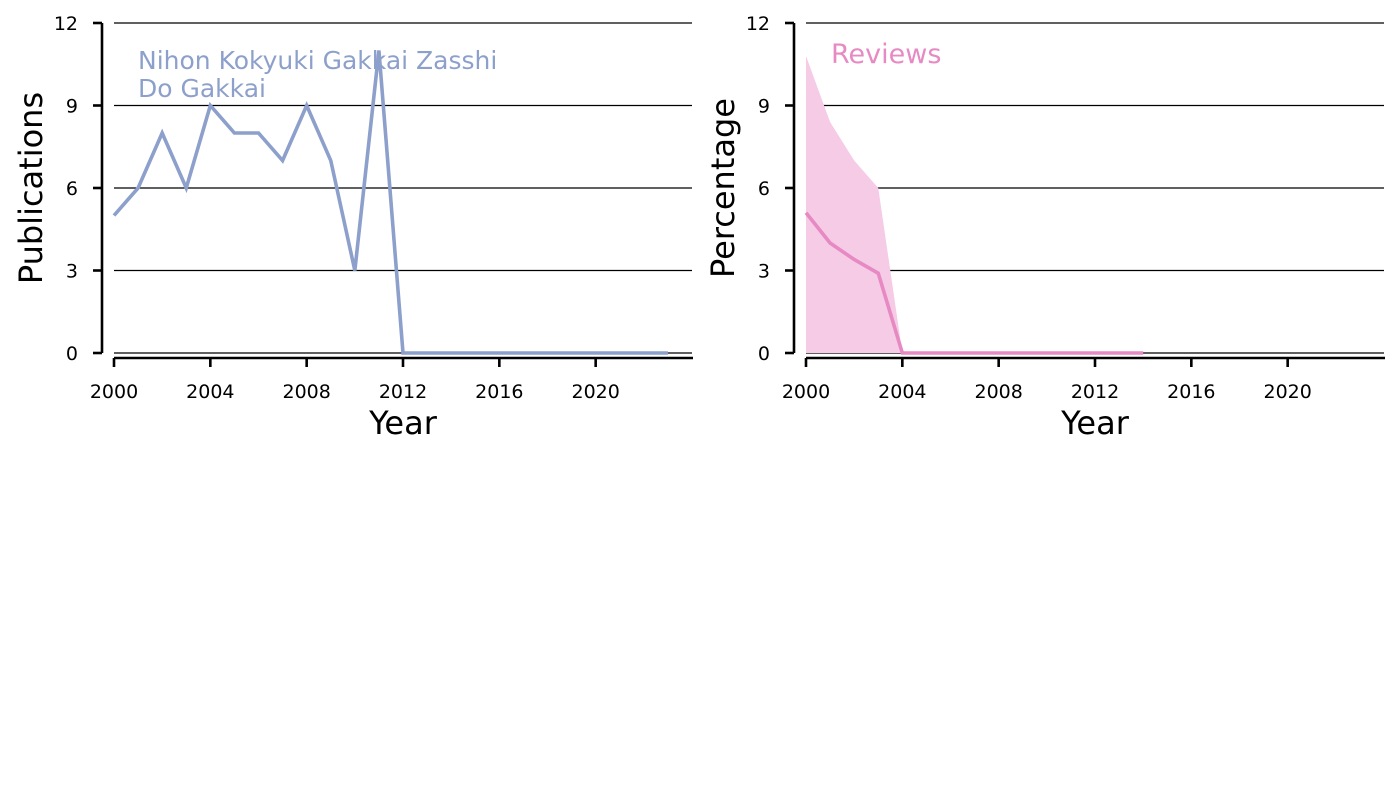  Describe the element at coordinates (317, 60) in the screenshot. I see `series-annotation-line-1: Nihon Kokyuki Gakkai Zasshi` at that location.